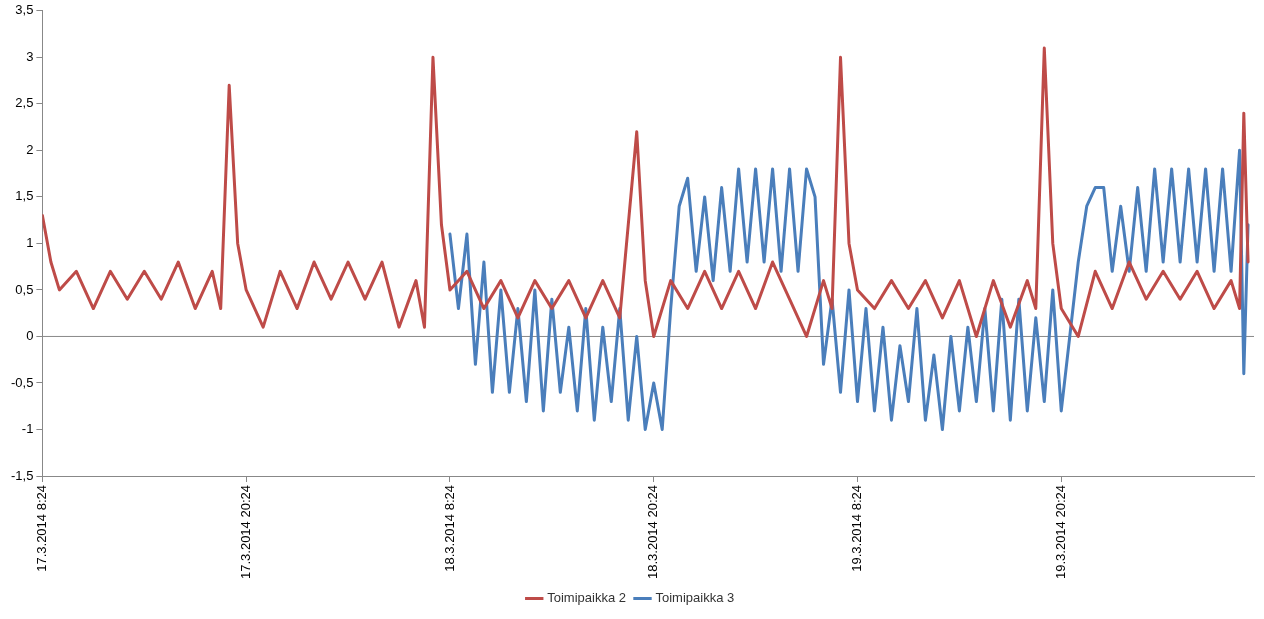  I want to click on x-tick-label: 19.3.2014 20:24, so click(1060, 532).